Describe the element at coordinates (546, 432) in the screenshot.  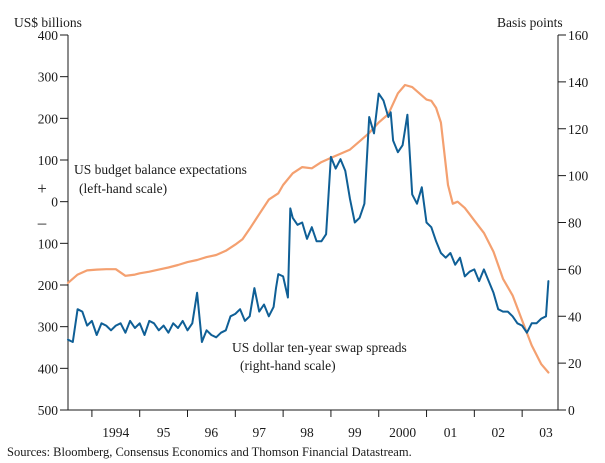
I see `x-tick-label: 03` at that location.